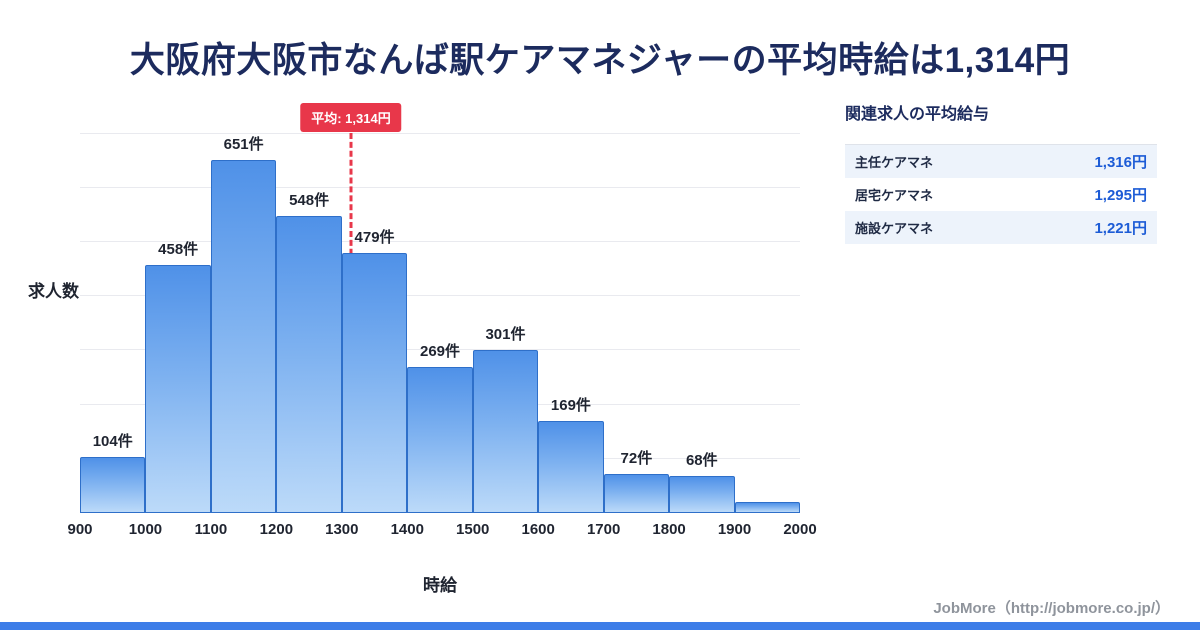 The height and width of the screenshot is (630, 1200). I want to click on x-tick-label: 900, so click(80, 529).